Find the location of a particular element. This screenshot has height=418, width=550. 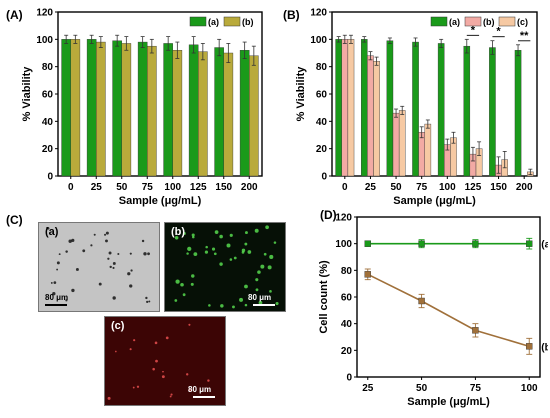

micrograph-b-scale-bar is located at coordinates (264, 305).